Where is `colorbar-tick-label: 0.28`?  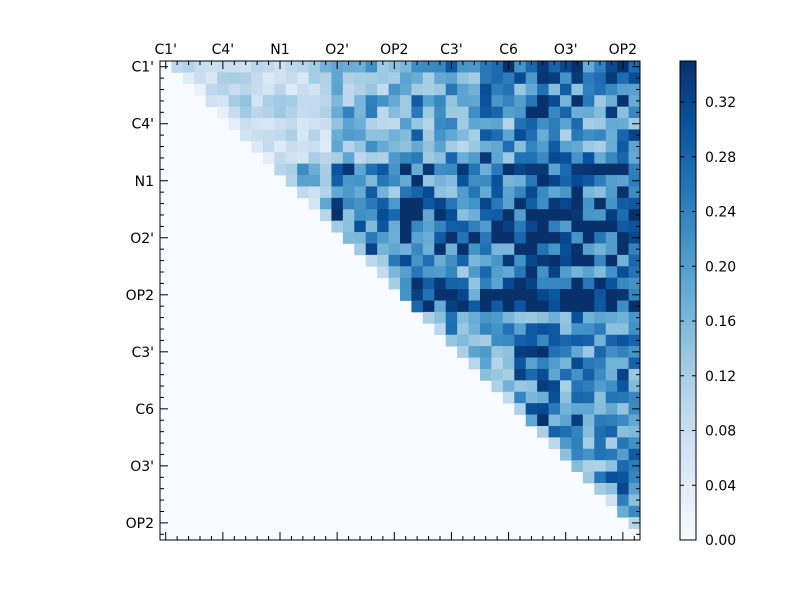 colorbar-tick-label: 0.28 is located at coordinates (720, 158).